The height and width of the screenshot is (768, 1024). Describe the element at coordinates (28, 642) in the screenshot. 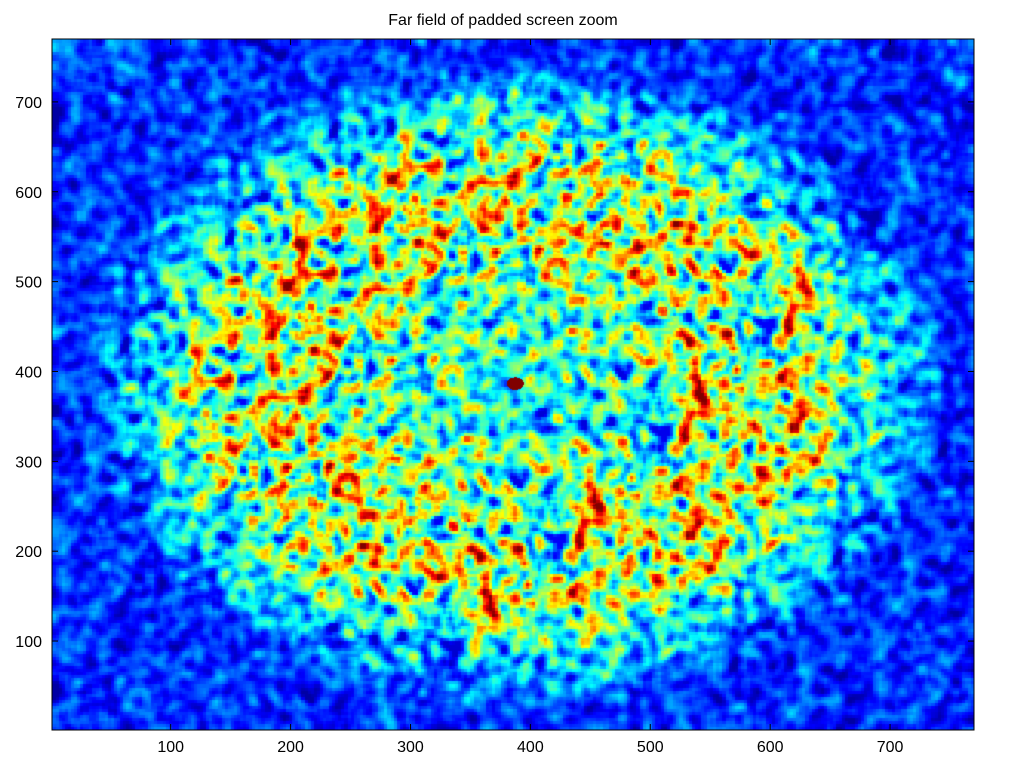

I see `y-tick-label: 100` at that location.